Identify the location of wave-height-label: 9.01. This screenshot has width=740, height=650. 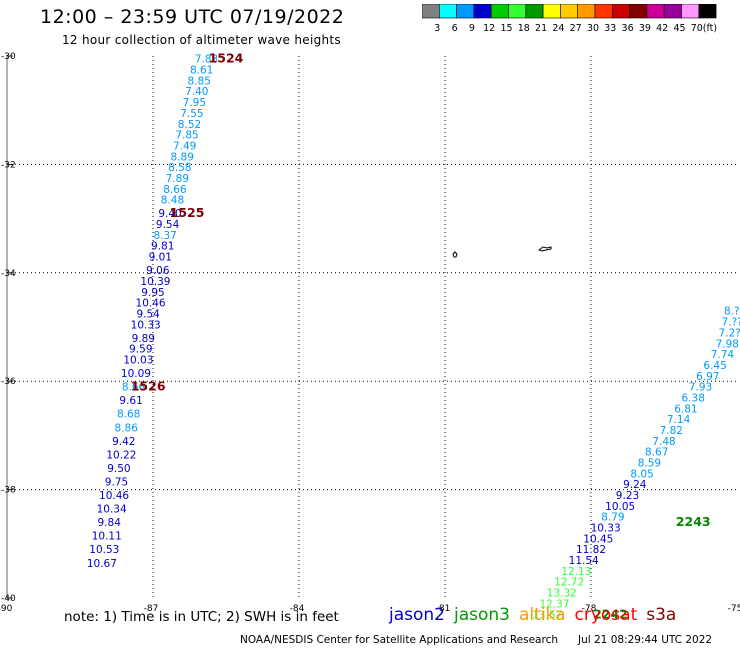
(160, 258).